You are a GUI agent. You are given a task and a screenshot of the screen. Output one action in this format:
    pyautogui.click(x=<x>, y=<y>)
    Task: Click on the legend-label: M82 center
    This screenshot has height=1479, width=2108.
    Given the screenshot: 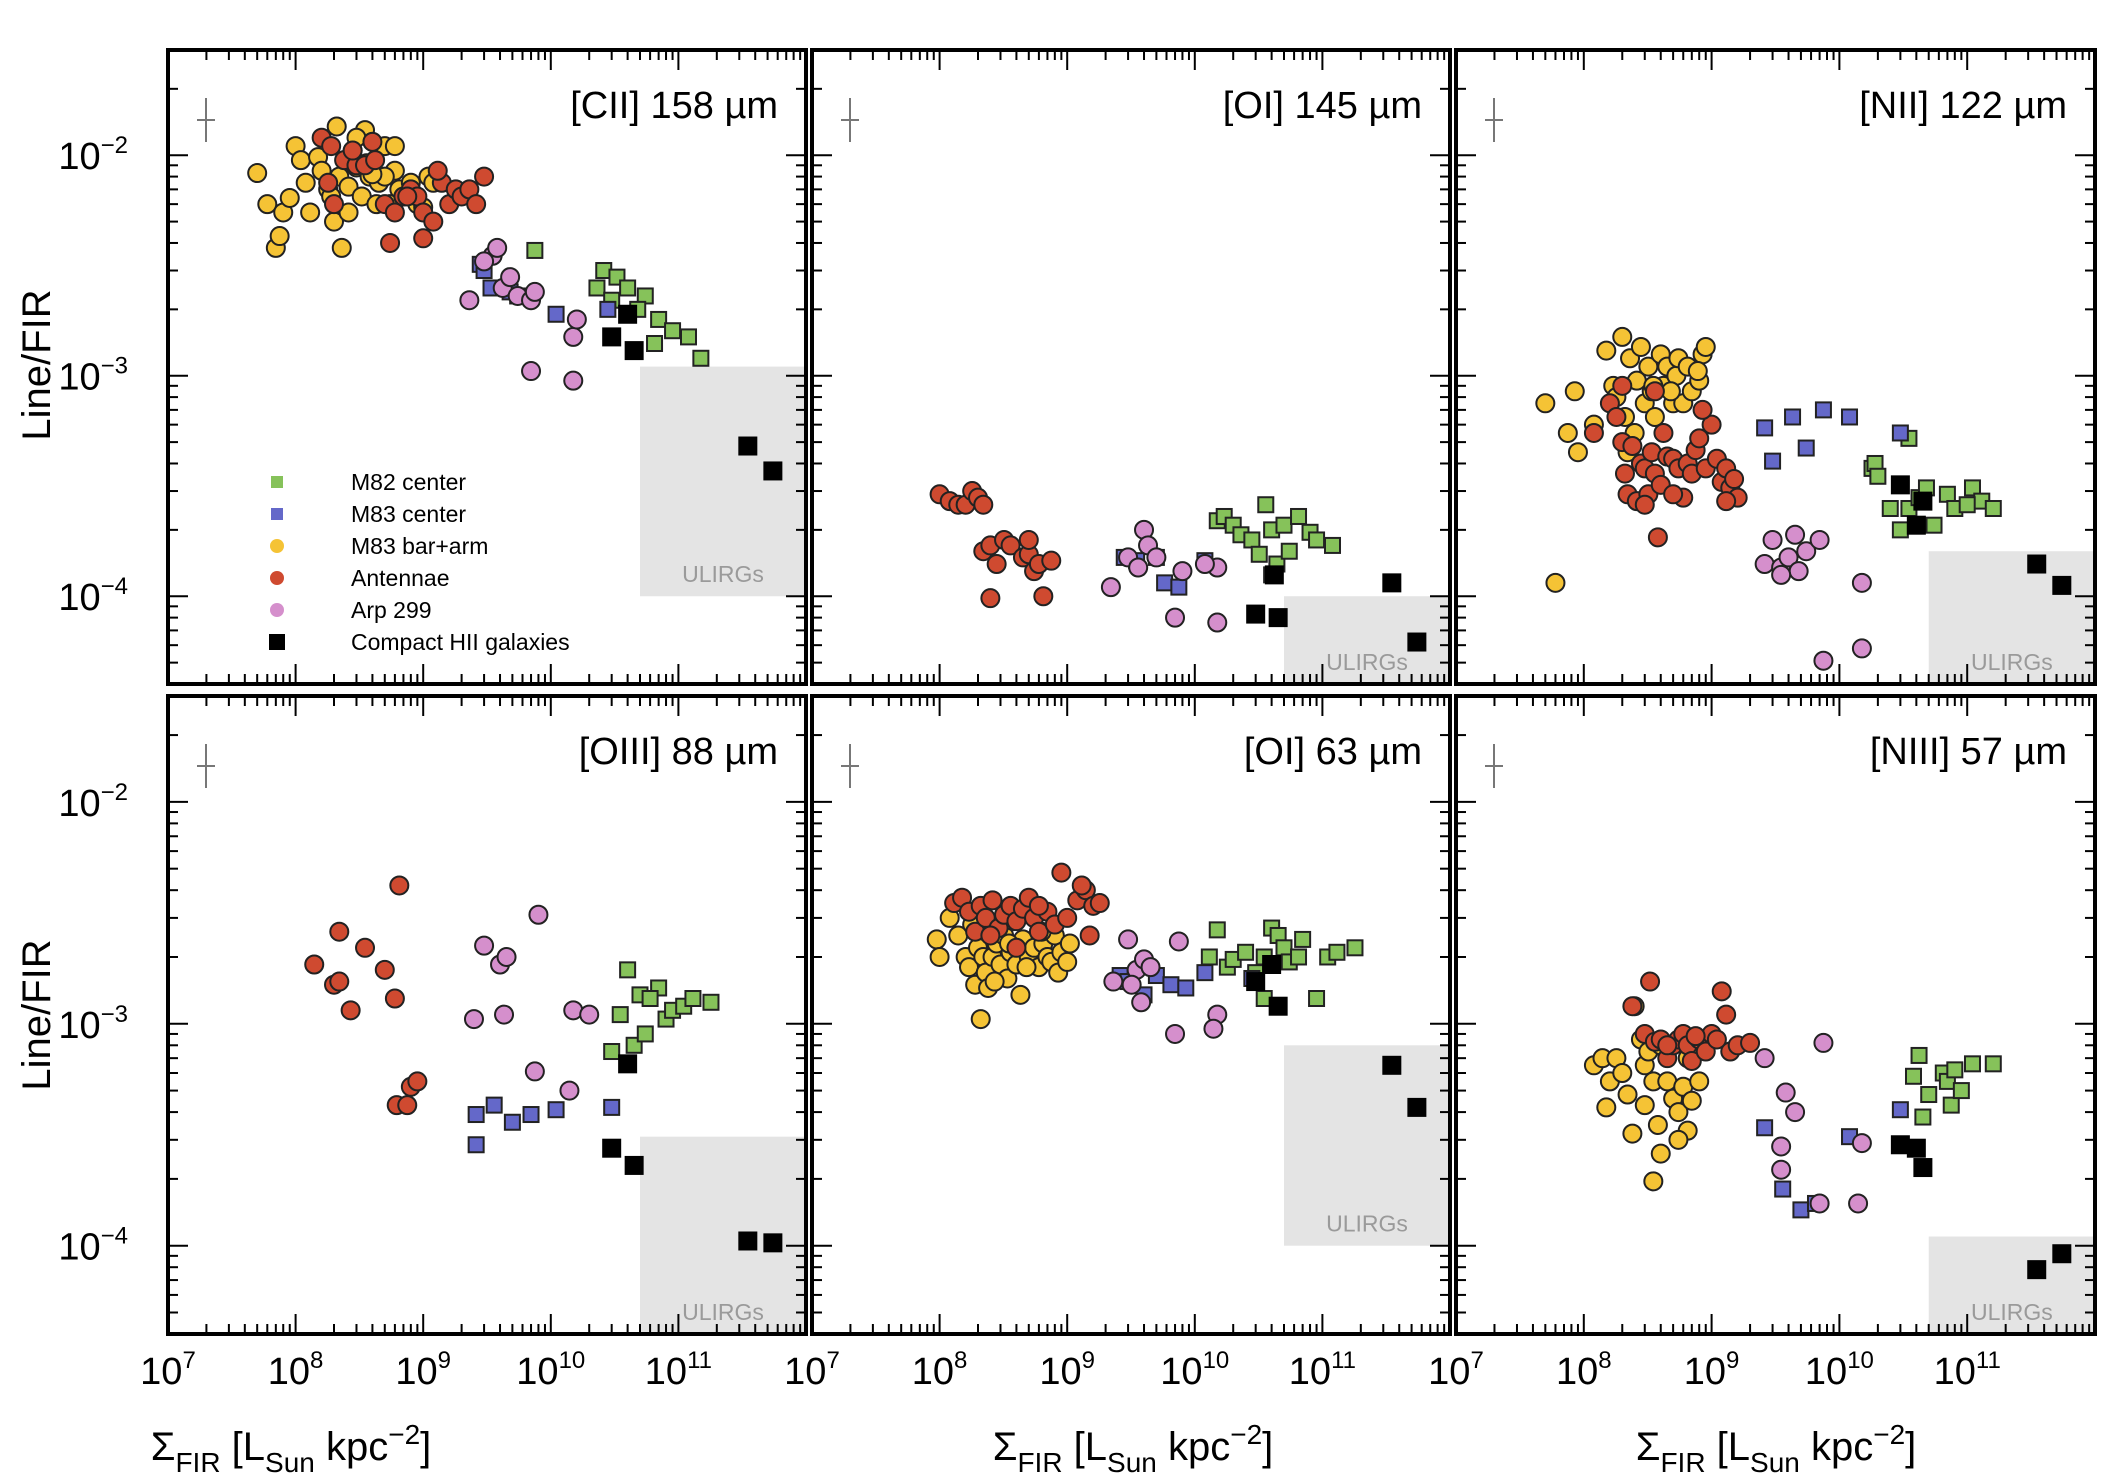 What is the action you would take?
    pyautogui.click(x=408, y=482)
    